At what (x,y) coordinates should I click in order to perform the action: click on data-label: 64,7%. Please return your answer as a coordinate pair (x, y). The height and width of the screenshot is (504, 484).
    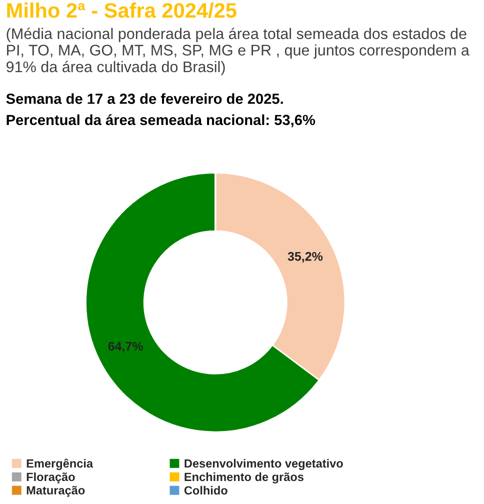
    Looking at the image, I should click on (125, 347).